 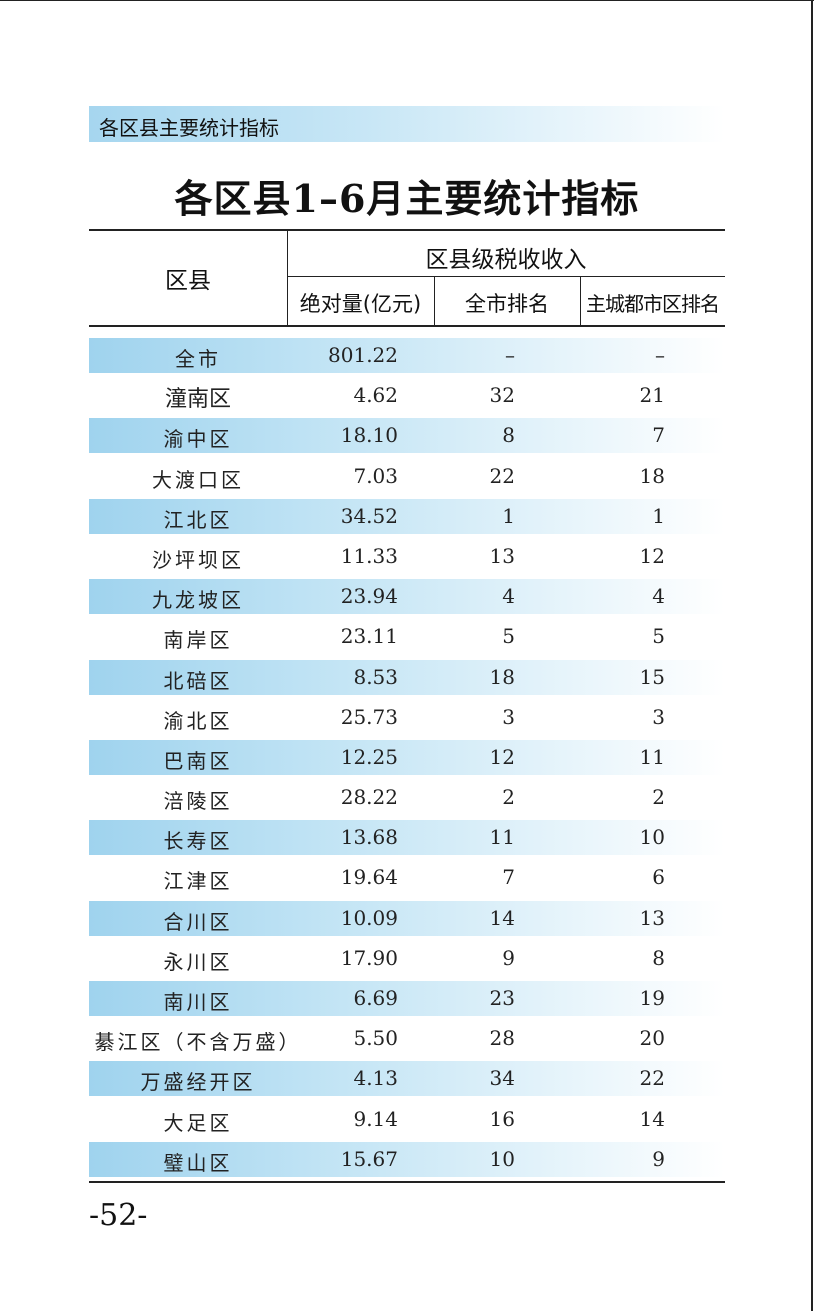 What do you see at coordinates (652, 917) in the screenshot?
I see `main-urban-rank-cell: 13` at bounding box center [652, 917].